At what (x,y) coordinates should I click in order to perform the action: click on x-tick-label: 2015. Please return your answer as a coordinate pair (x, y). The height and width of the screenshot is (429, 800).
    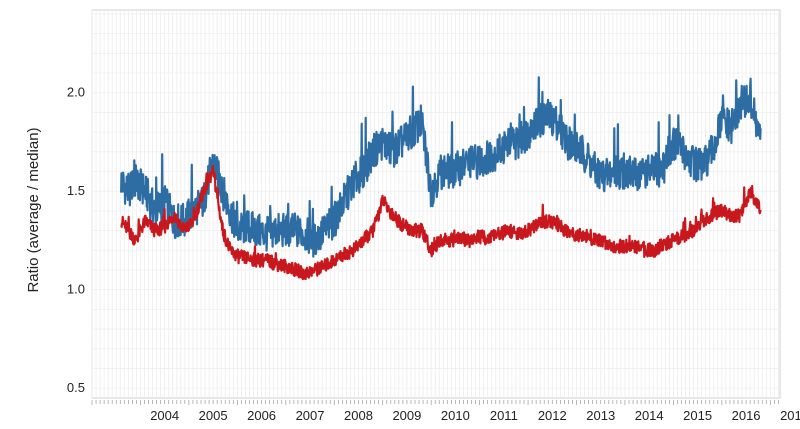
    Looking at the image, I should click on (697, 415).